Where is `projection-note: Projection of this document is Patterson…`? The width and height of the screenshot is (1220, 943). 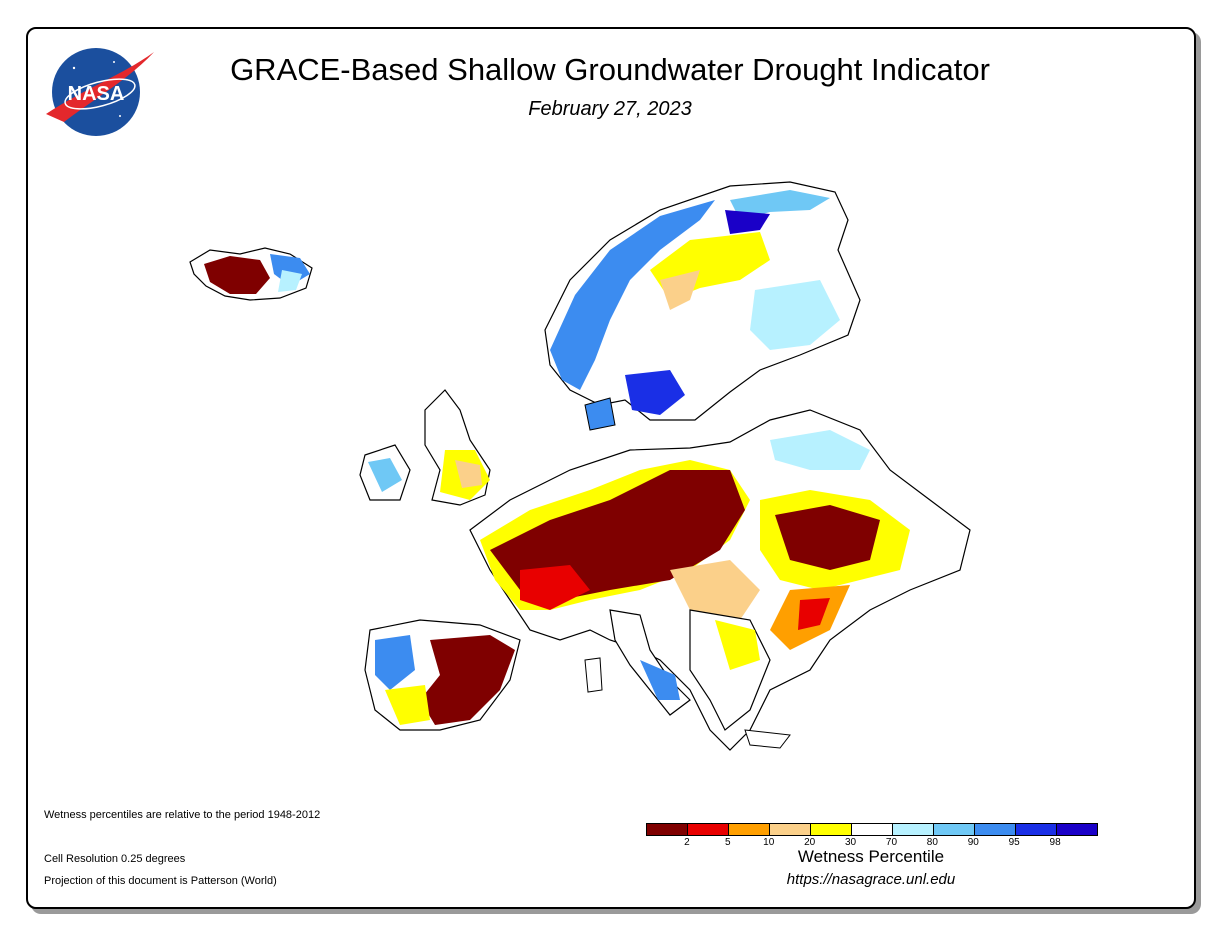 projection-note: Projection of this document is Patterson… is located at coordinates (160, 881).